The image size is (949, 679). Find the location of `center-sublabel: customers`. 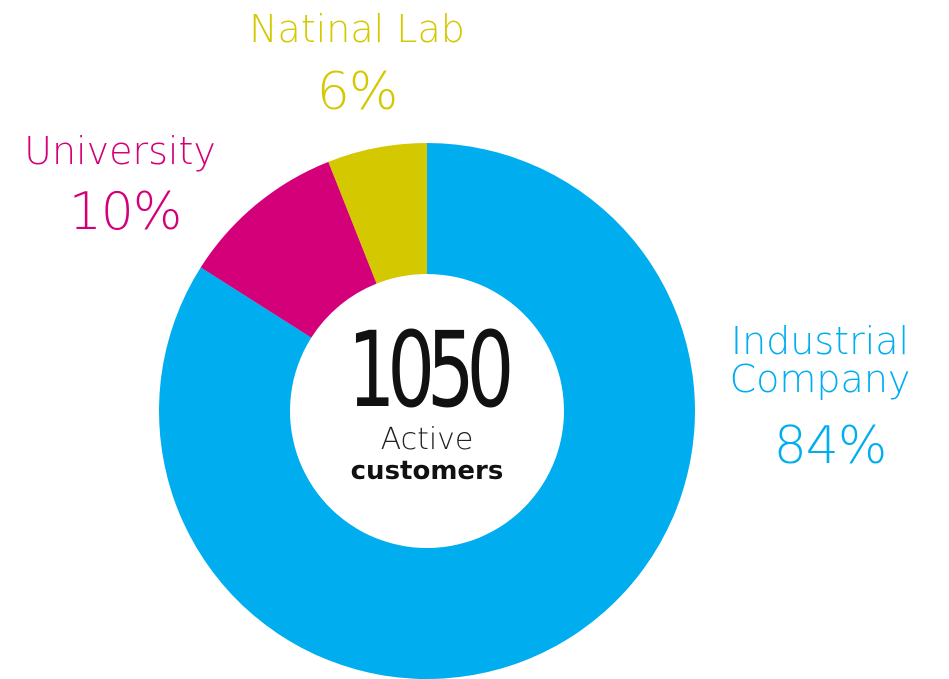

center-sublabel: customers is located at coordinates (427, 471).